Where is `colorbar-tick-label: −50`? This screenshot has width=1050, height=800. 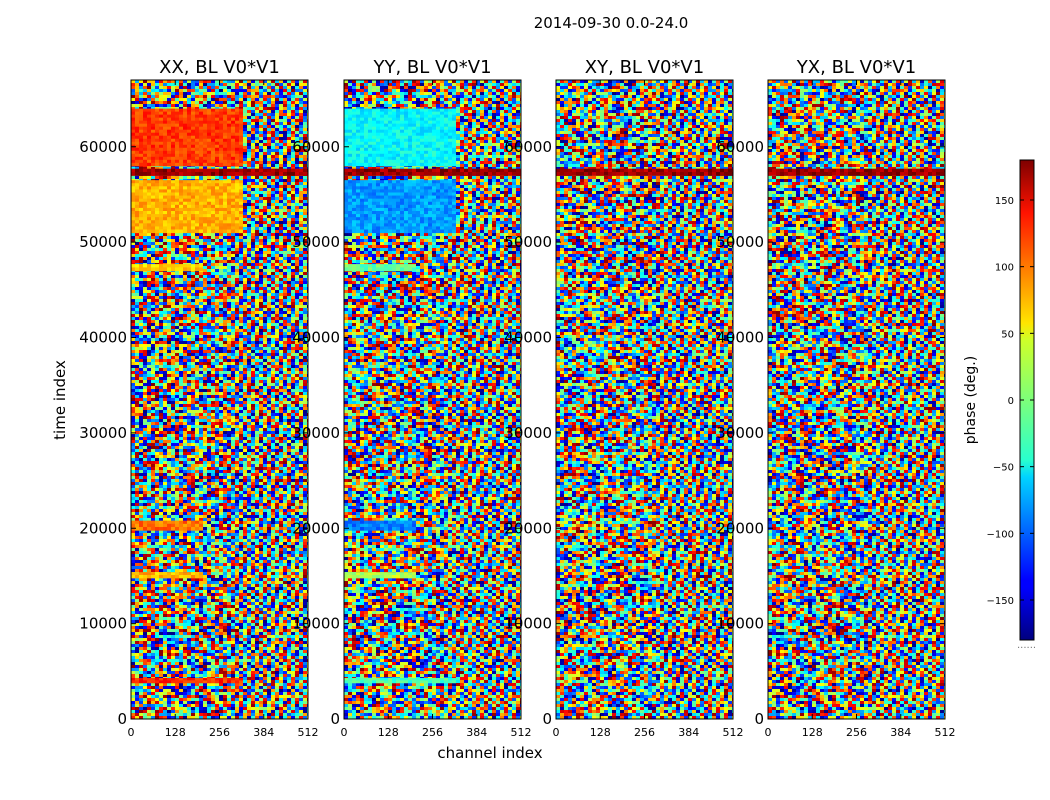
colorbar-tick-label: −50 is located at coordinates (1003, 468).